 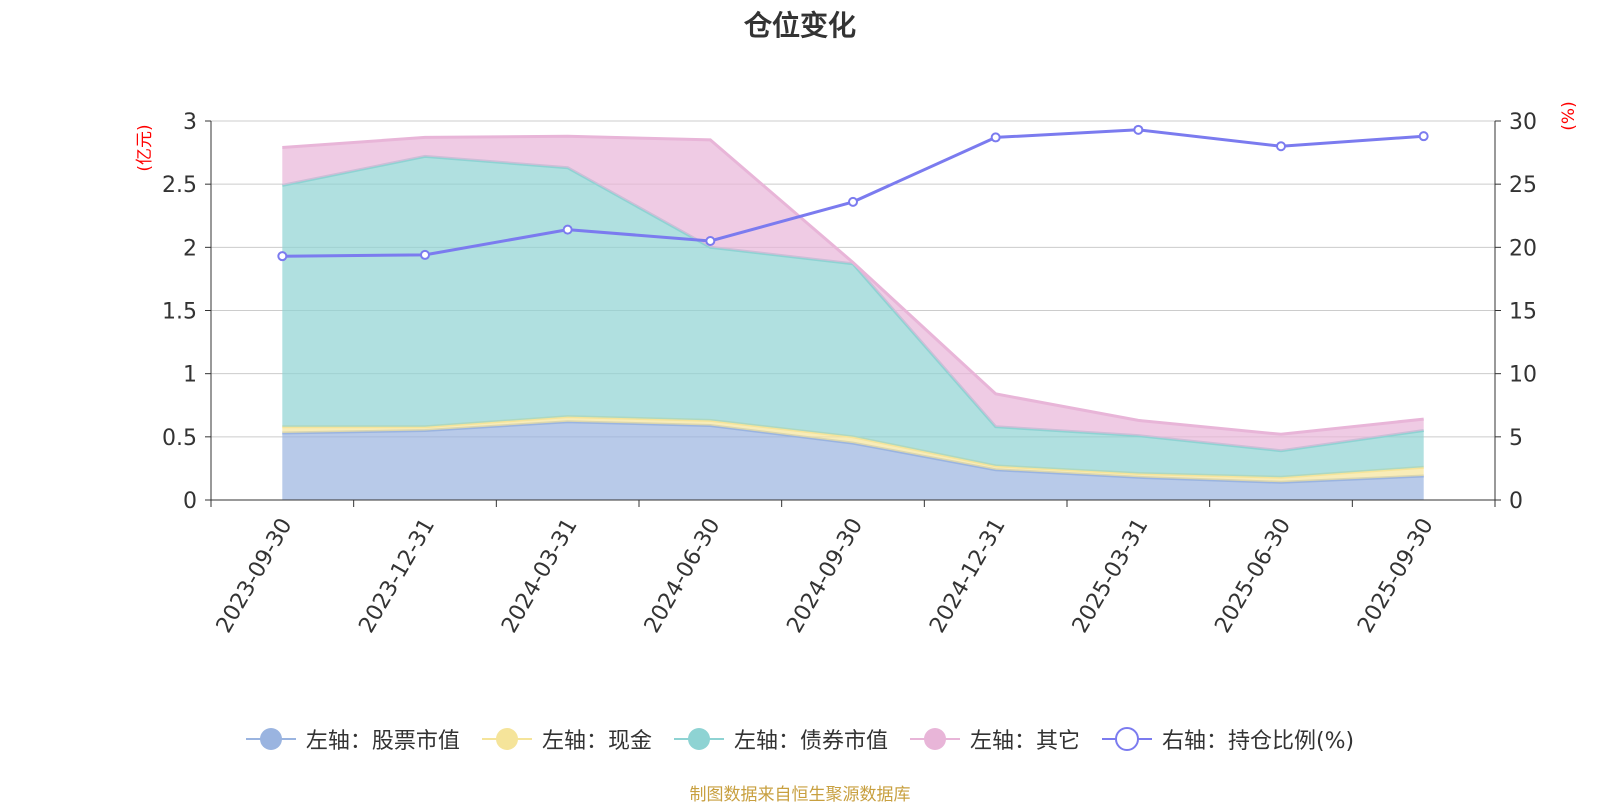 I want to click on left-axis-tick-label: 0, so click(x=190, y=501).